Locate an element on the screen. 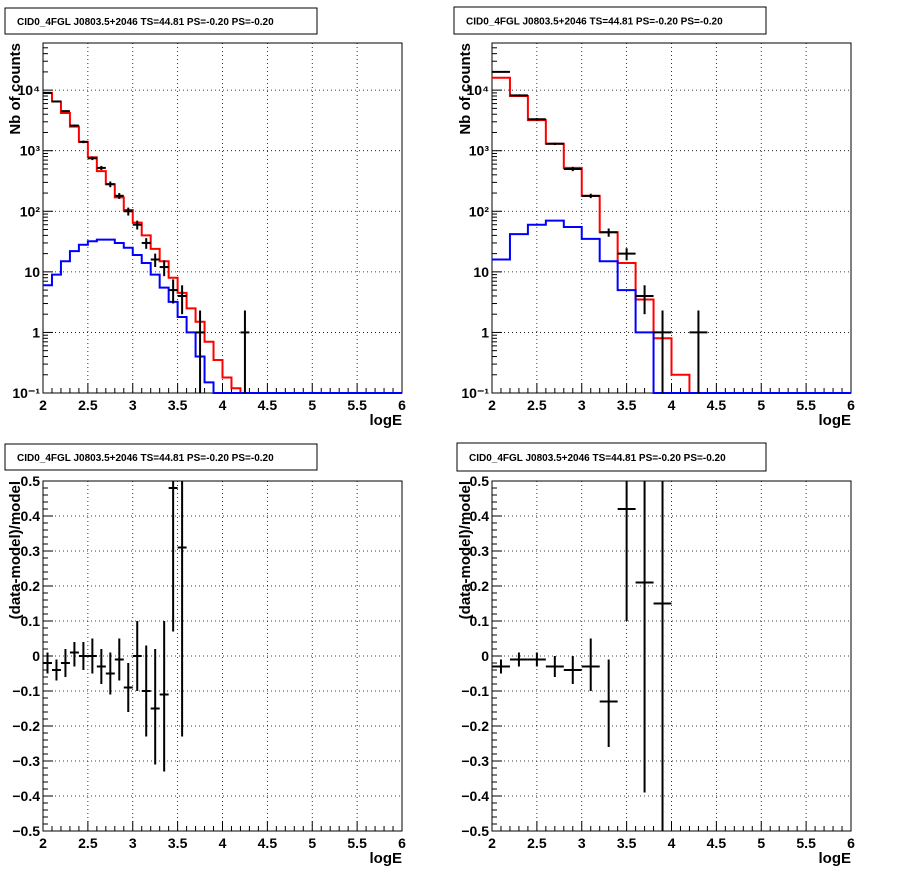 The height and width of the screenshot is (875, 898). y-tick-label: −0.1 is located at coordinates (475, 691).